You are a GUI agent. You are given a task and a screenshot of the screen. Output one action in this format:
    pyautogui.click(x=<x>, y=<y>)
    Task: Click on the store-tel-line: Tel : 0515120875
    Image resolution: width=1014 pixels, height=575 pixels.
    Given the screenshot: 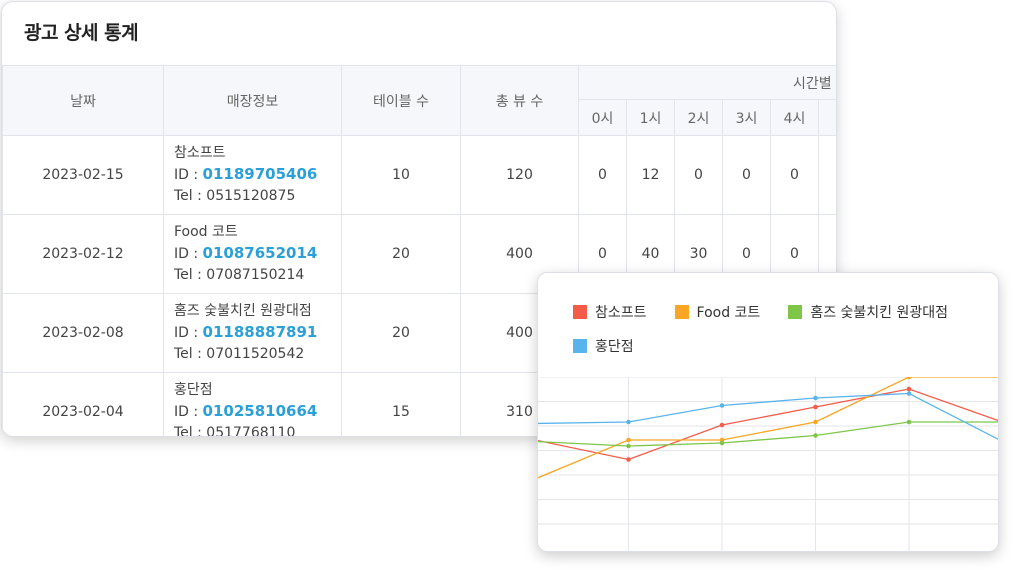 What is the action you would take?
    pyautogui.click(x=257, y=196)
    